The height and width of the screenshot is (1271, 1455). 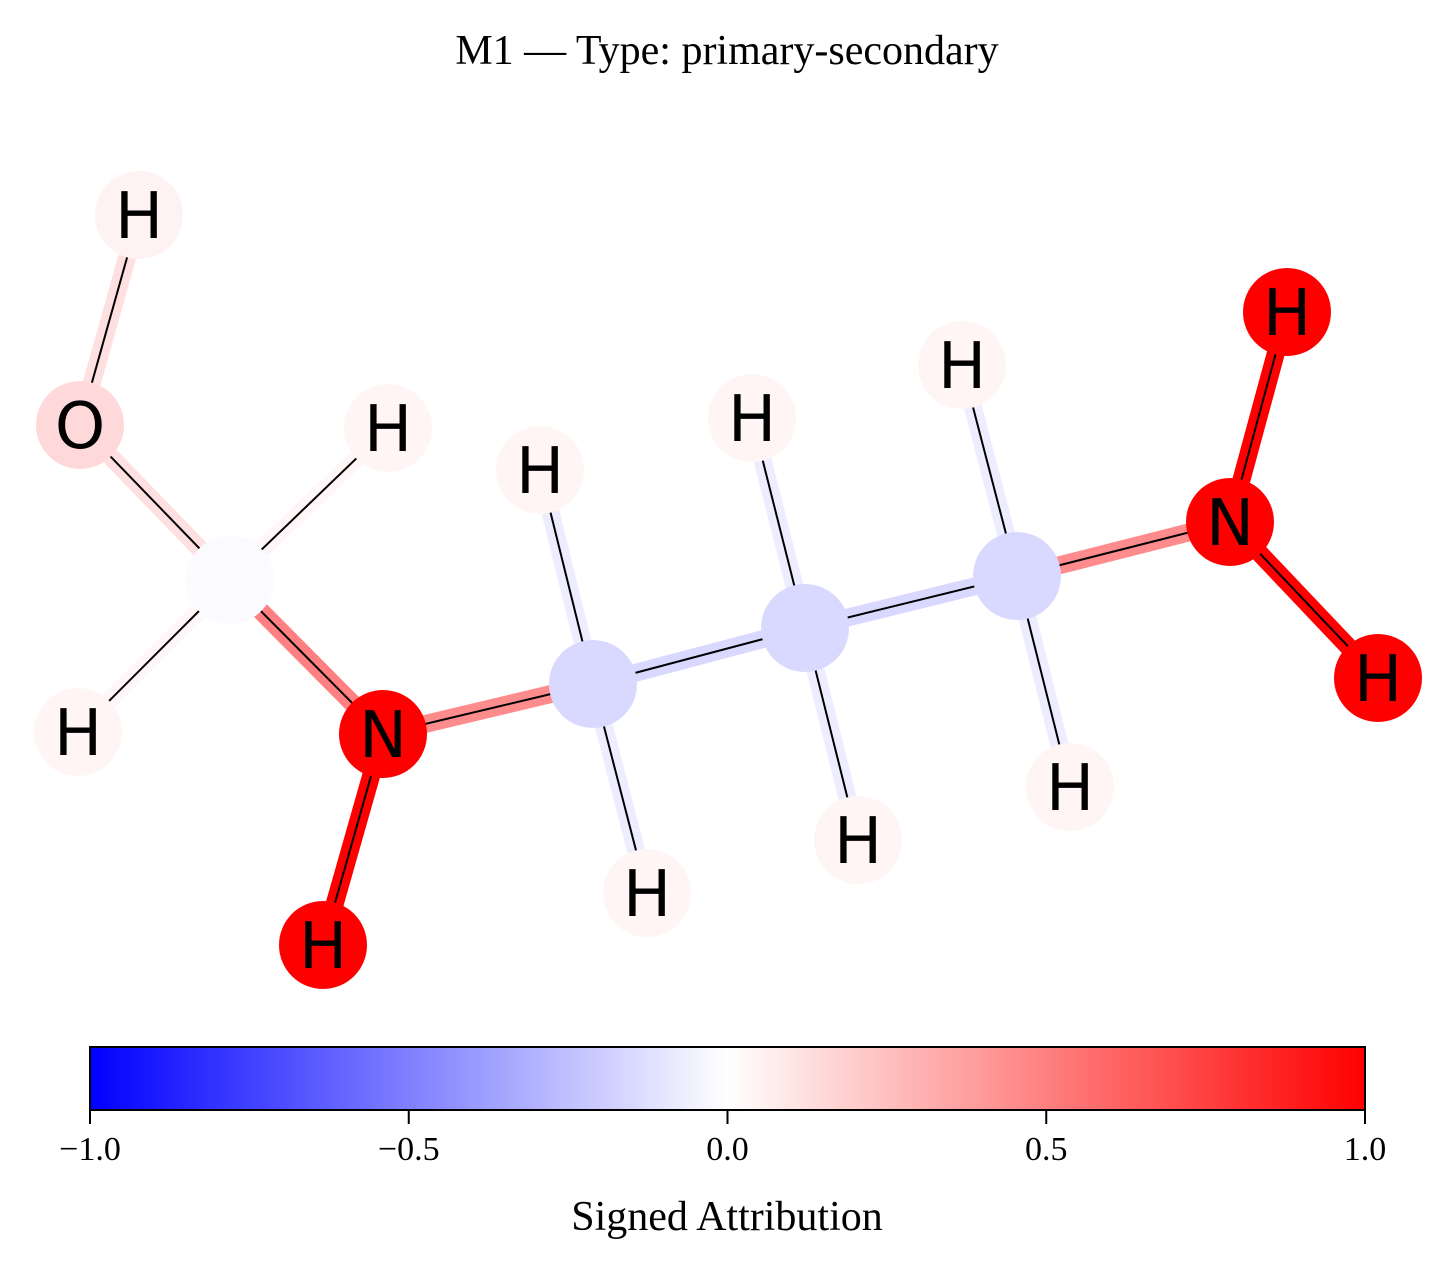 I want to click on atom-n2-label: N, so click(x=1230, y=524).